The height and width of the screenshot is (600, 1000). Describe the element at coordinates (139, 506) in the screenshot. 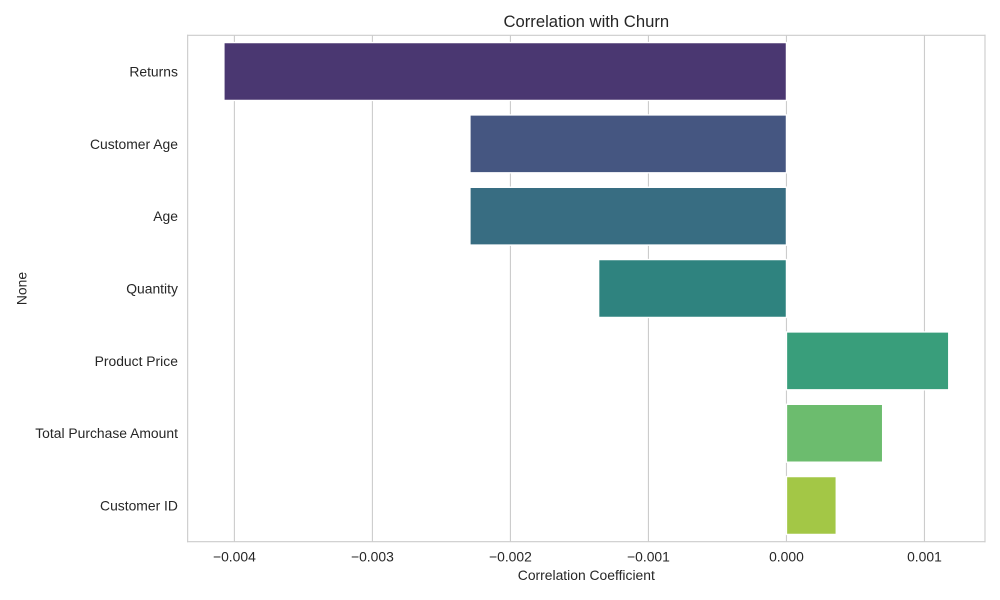

I see `svg-text: Customer ID` at that location.